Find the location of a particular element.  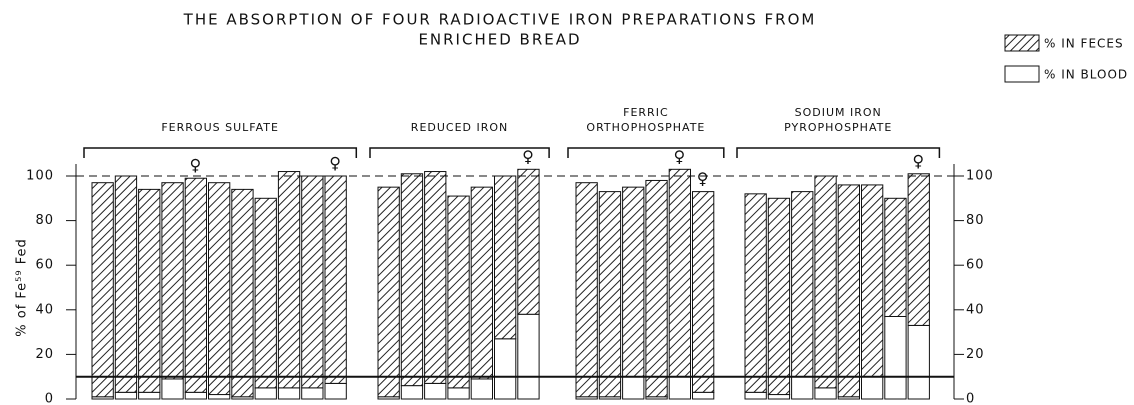

group-label: SODIUM IRON is located at coordinates (838, 112).